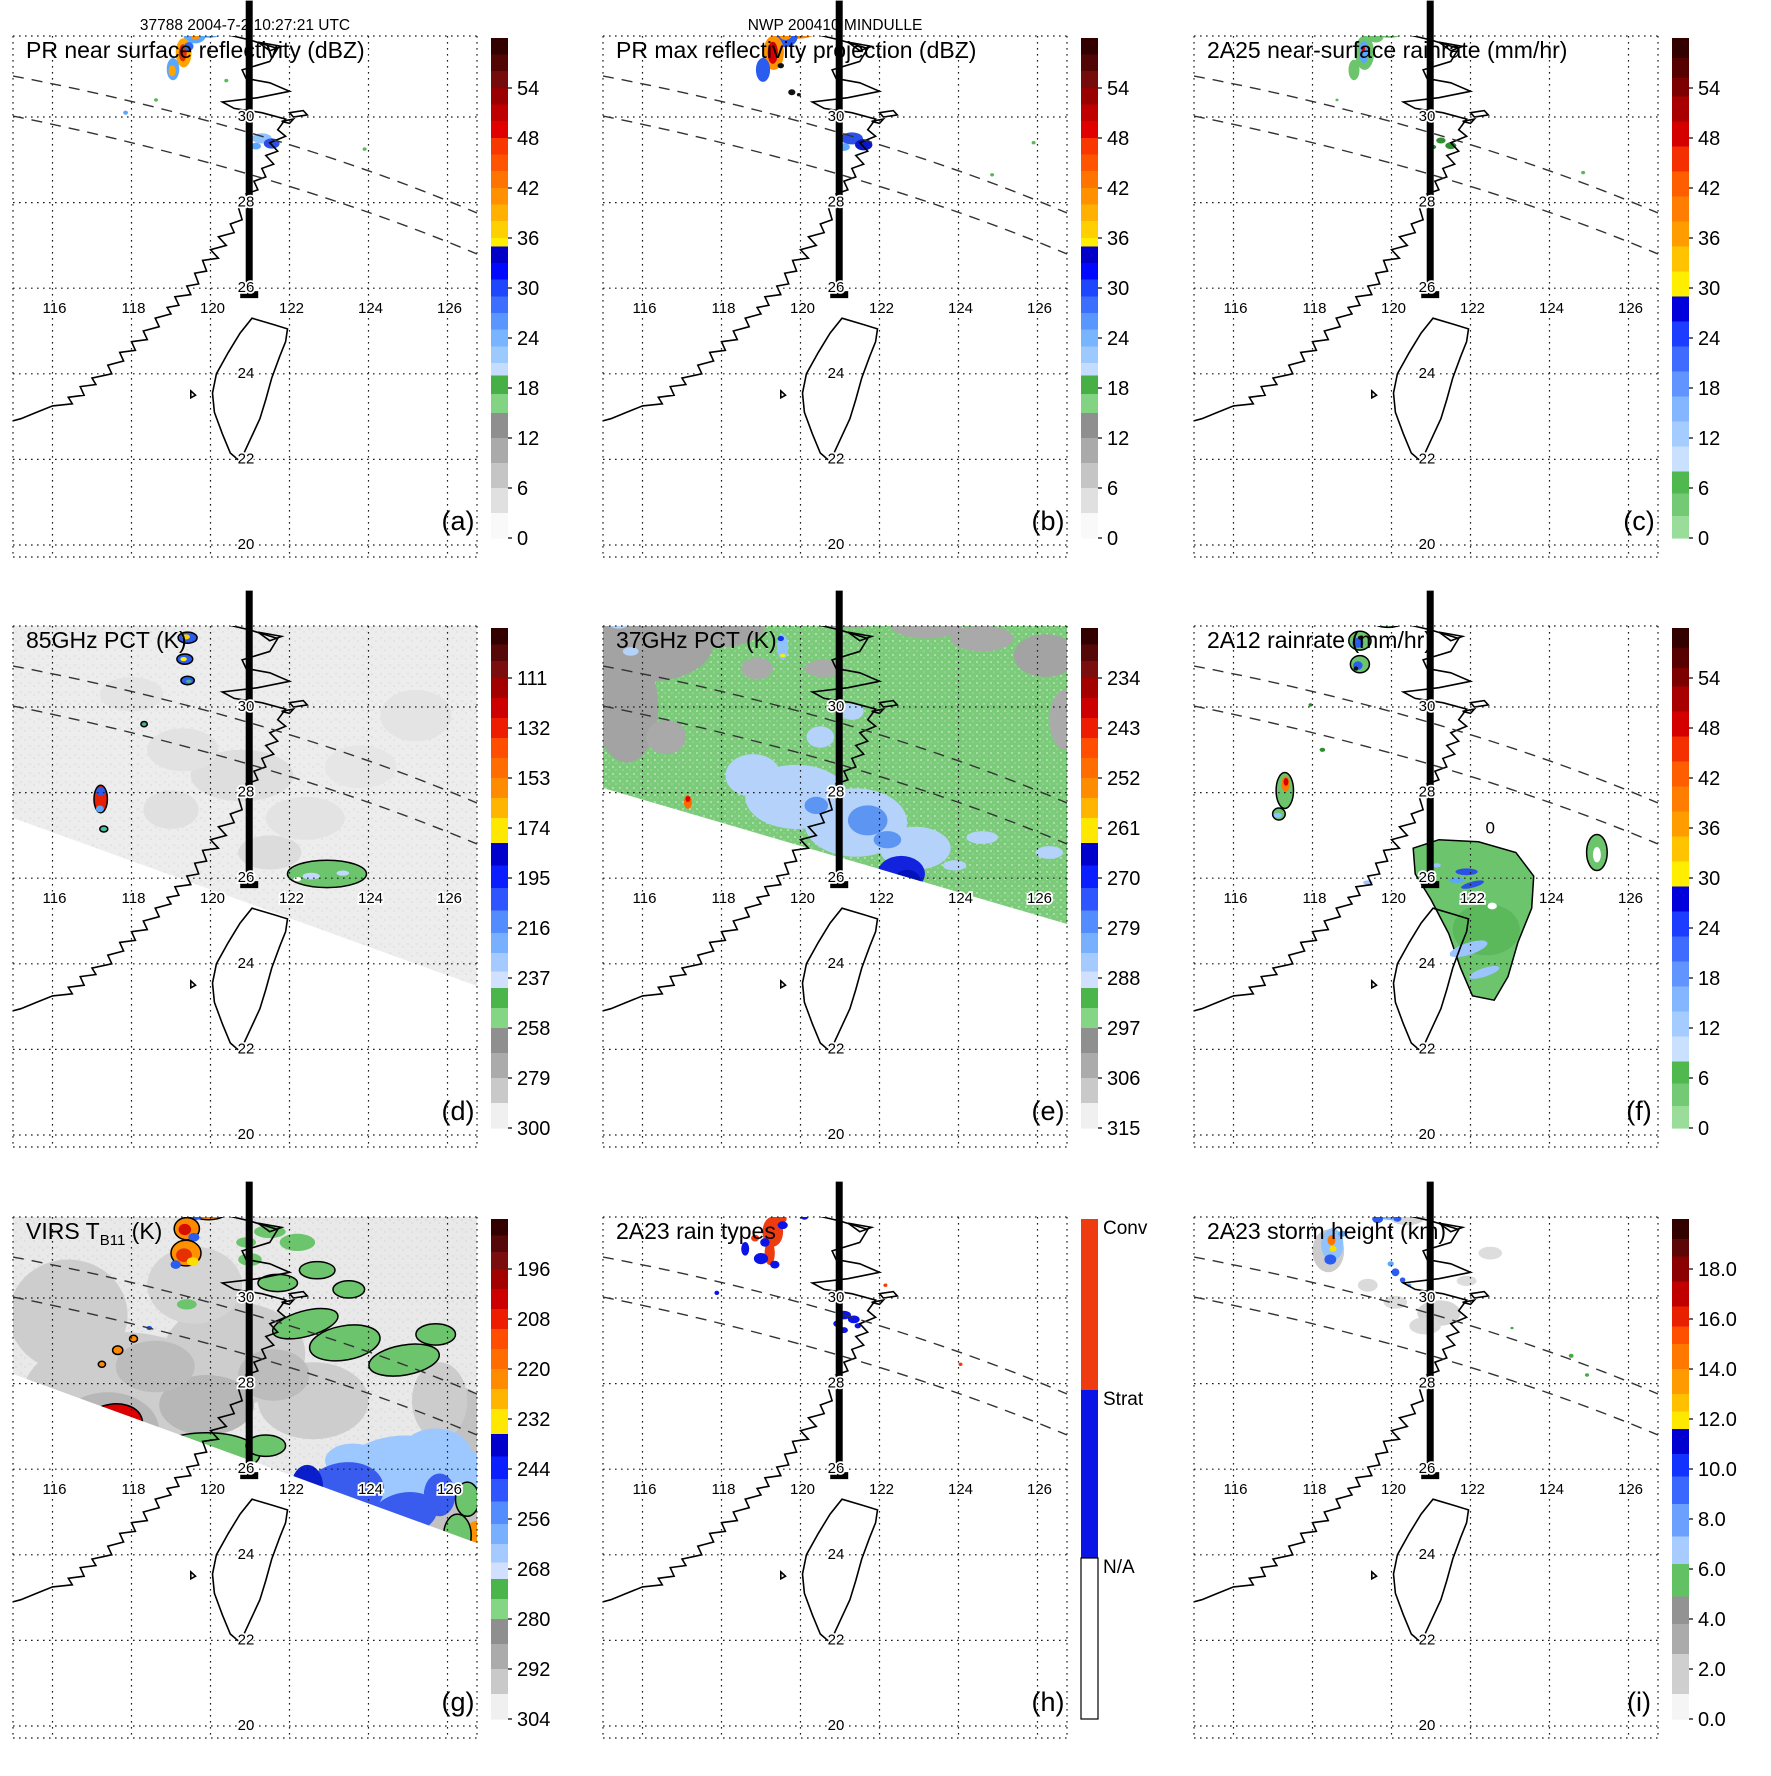 The width and height of the screenshot is (1771, 1776). Describe the element at coordinates (1709, 779) in the screenshot. I see `colorbar-tick-label: 42` at that location.